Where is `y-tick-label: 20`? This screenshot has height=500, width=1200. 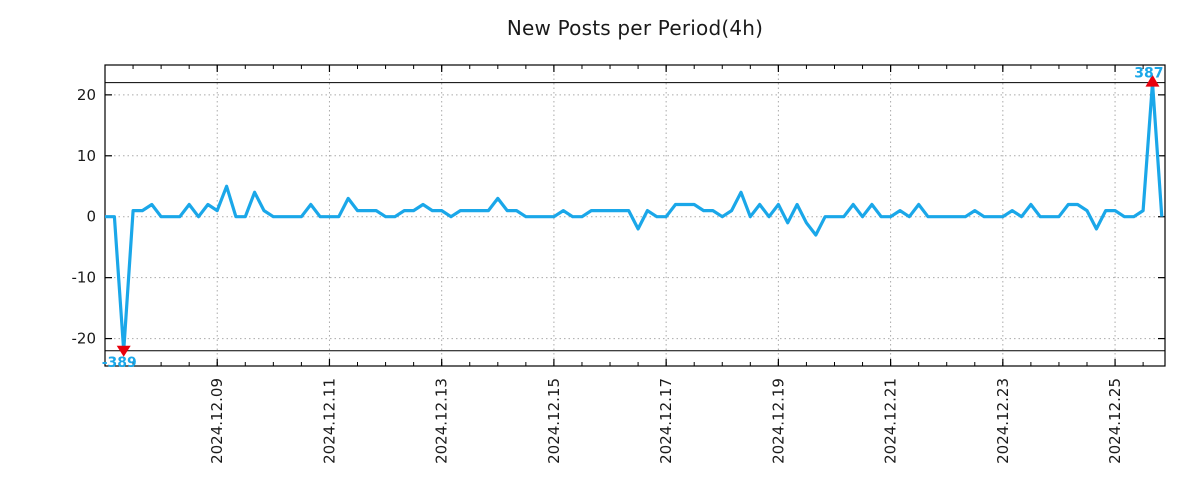
y-tick-label: 20 is located at coordinates (86, 95).